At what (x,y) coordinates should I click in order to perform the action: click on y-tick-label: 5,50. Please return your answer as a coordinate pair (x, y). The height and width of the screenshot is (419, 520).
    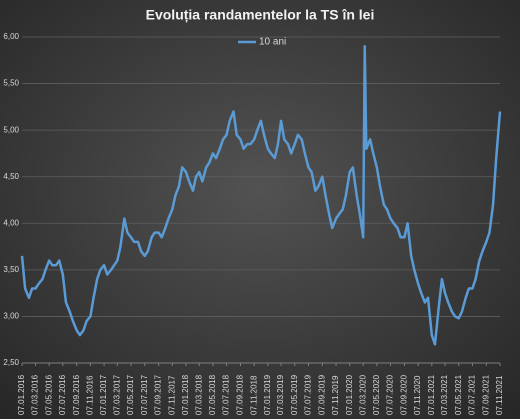
    Looking at the image, I should click on (11, 83).